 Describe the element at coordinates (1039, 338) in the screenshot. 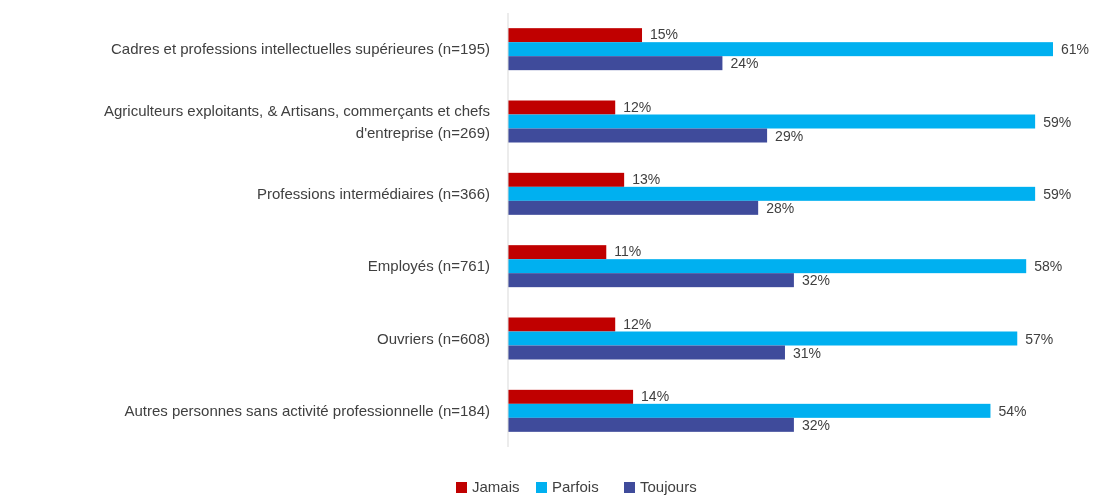

I see `data-label: 57%` at that location.